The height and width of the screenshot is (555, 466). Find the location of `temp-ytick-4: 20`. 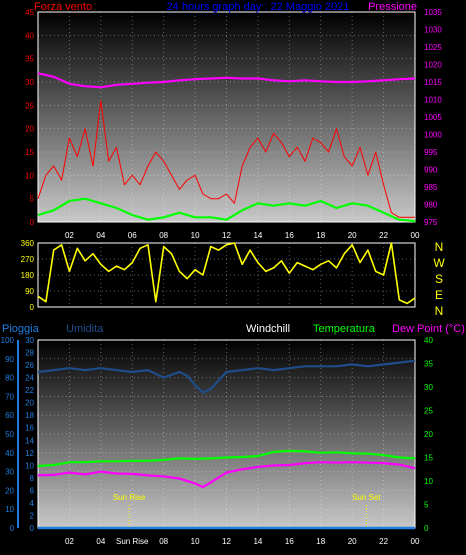

temp-ytick-4: 20 is located at coordinates (428, 434).